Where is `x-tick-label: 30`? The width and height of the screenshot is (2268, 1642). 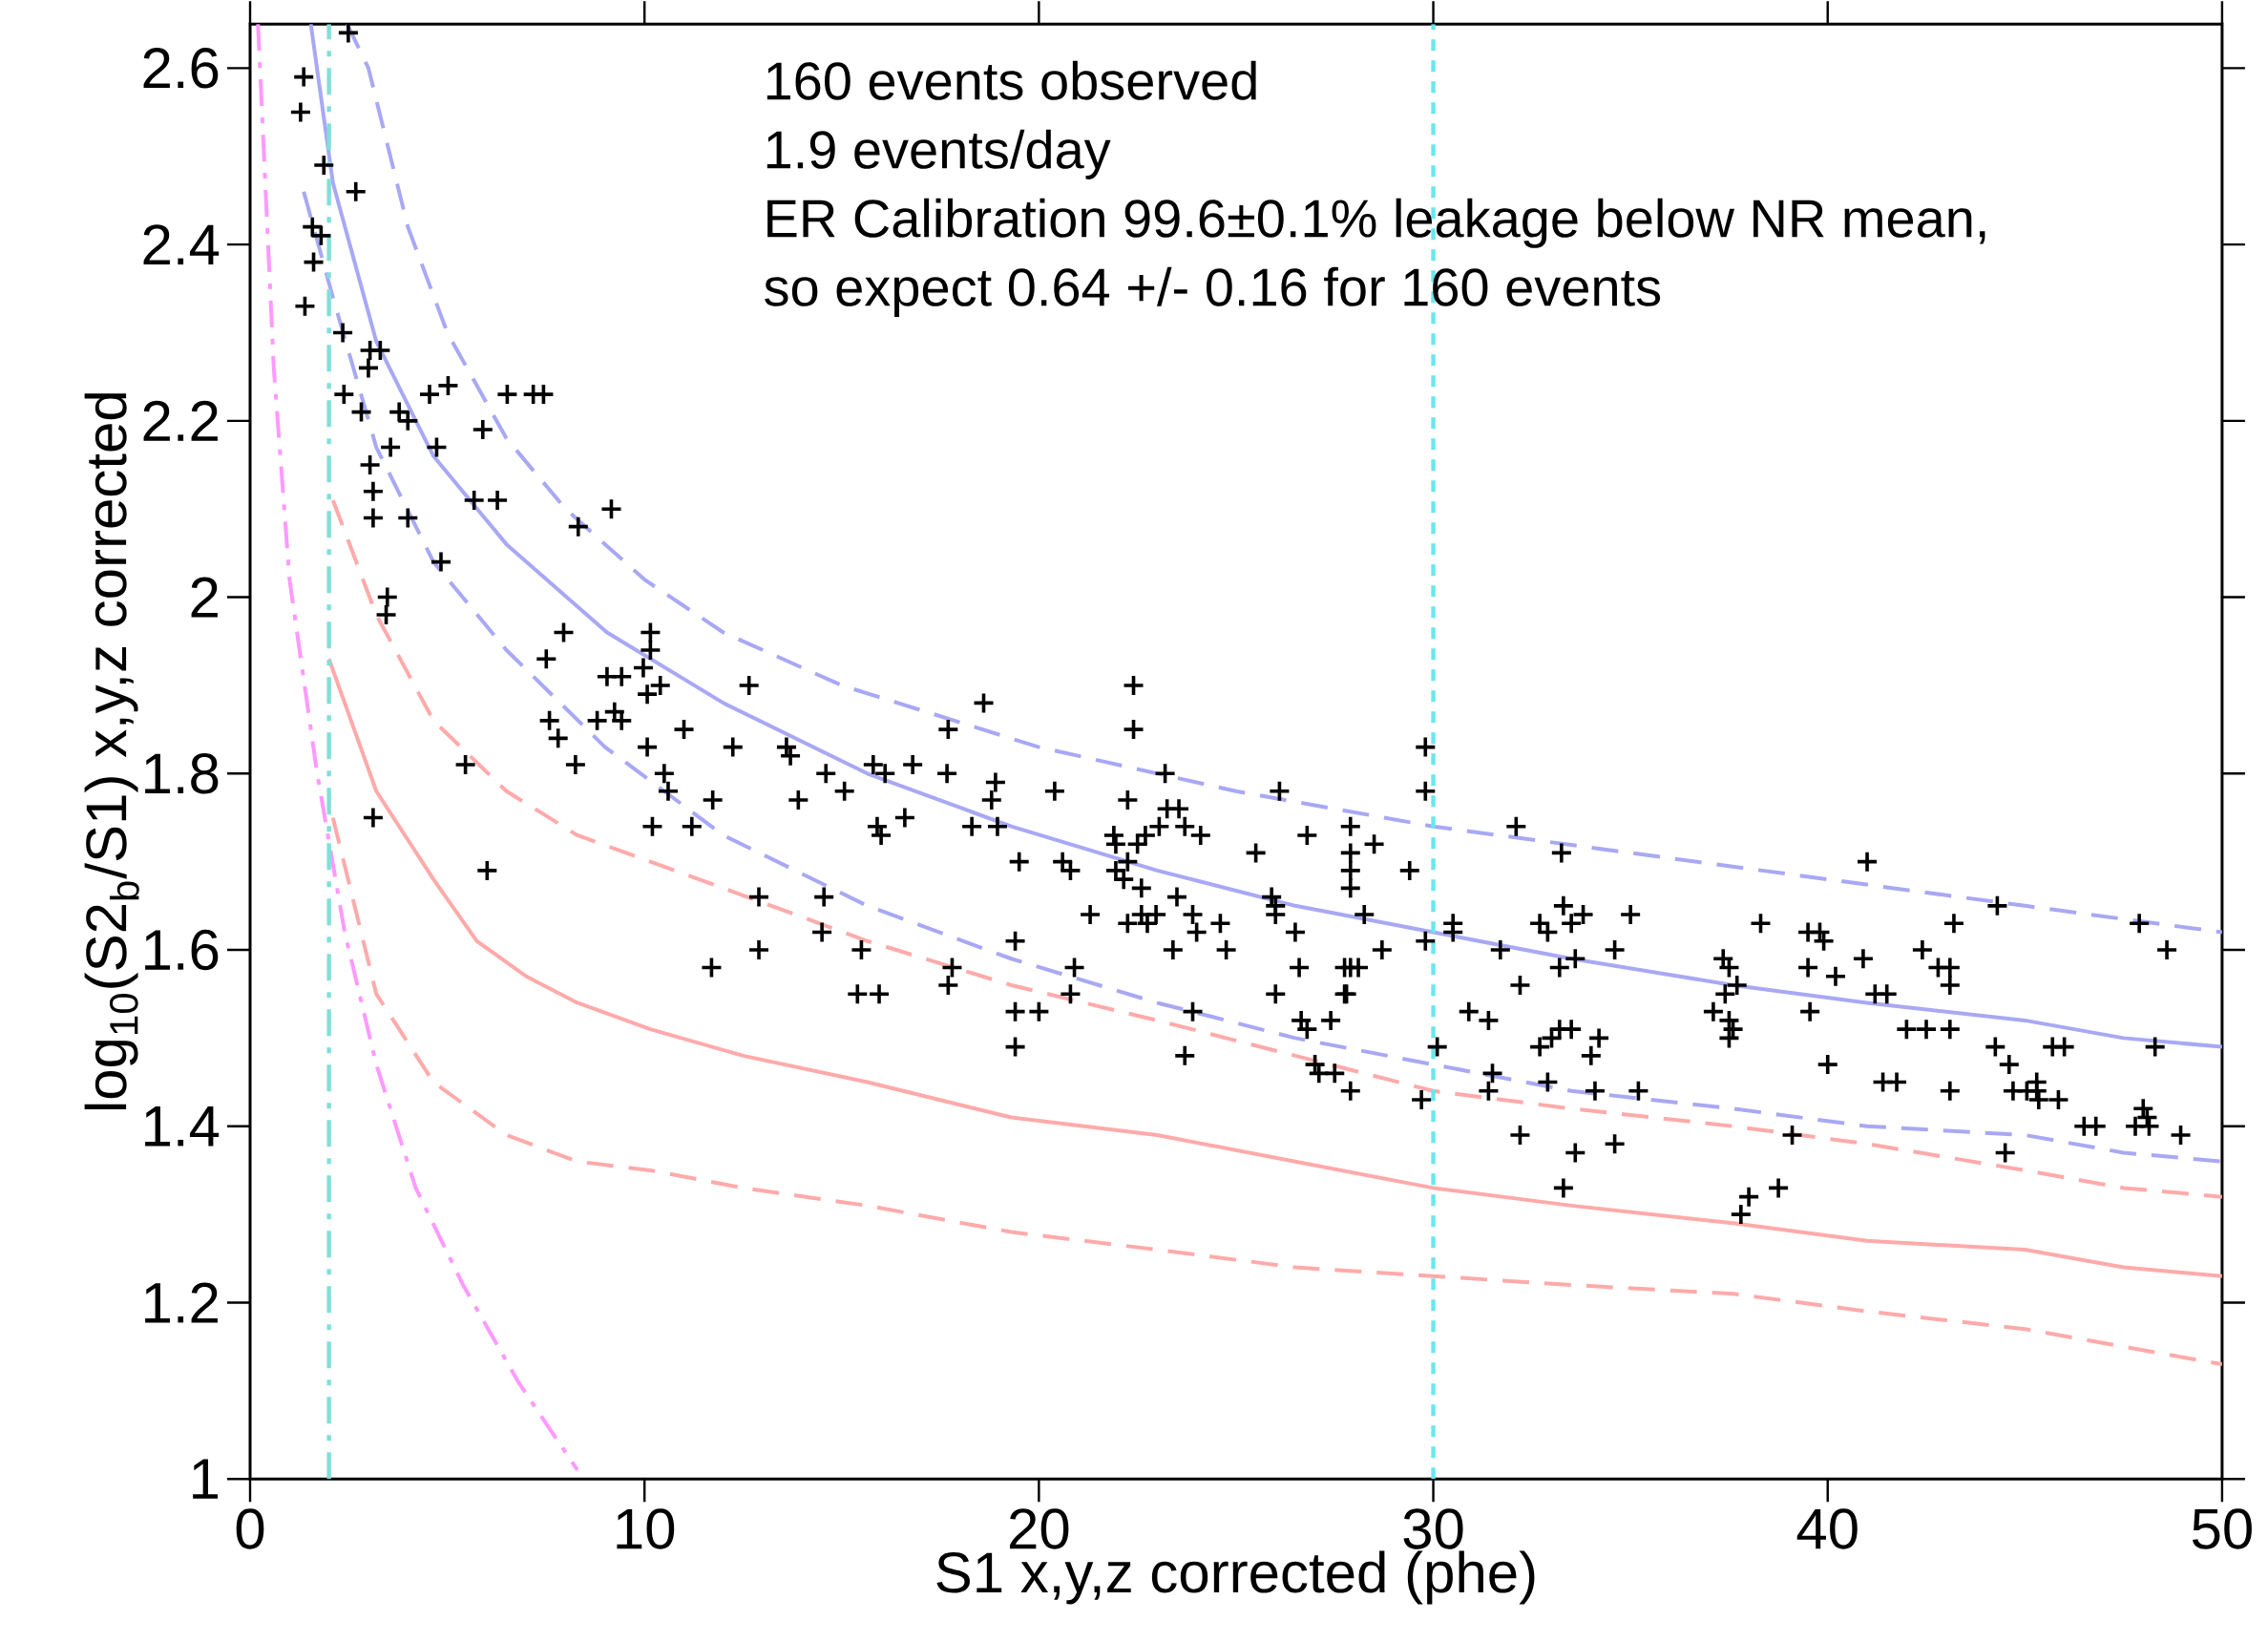
x-tick-label: 30 is located at coordinates (1433, 1529).